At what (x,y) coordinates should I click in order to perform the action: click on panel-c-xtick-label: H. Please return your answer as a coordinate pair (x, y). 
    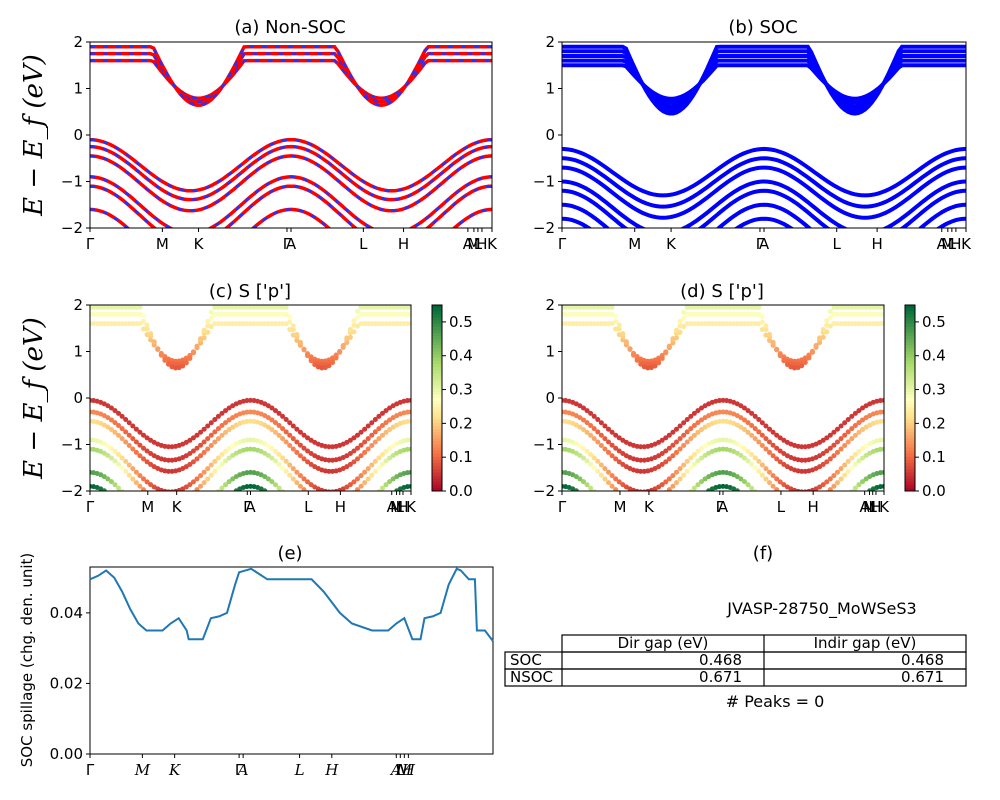
    Looking at the image, I should click on (402, 507).